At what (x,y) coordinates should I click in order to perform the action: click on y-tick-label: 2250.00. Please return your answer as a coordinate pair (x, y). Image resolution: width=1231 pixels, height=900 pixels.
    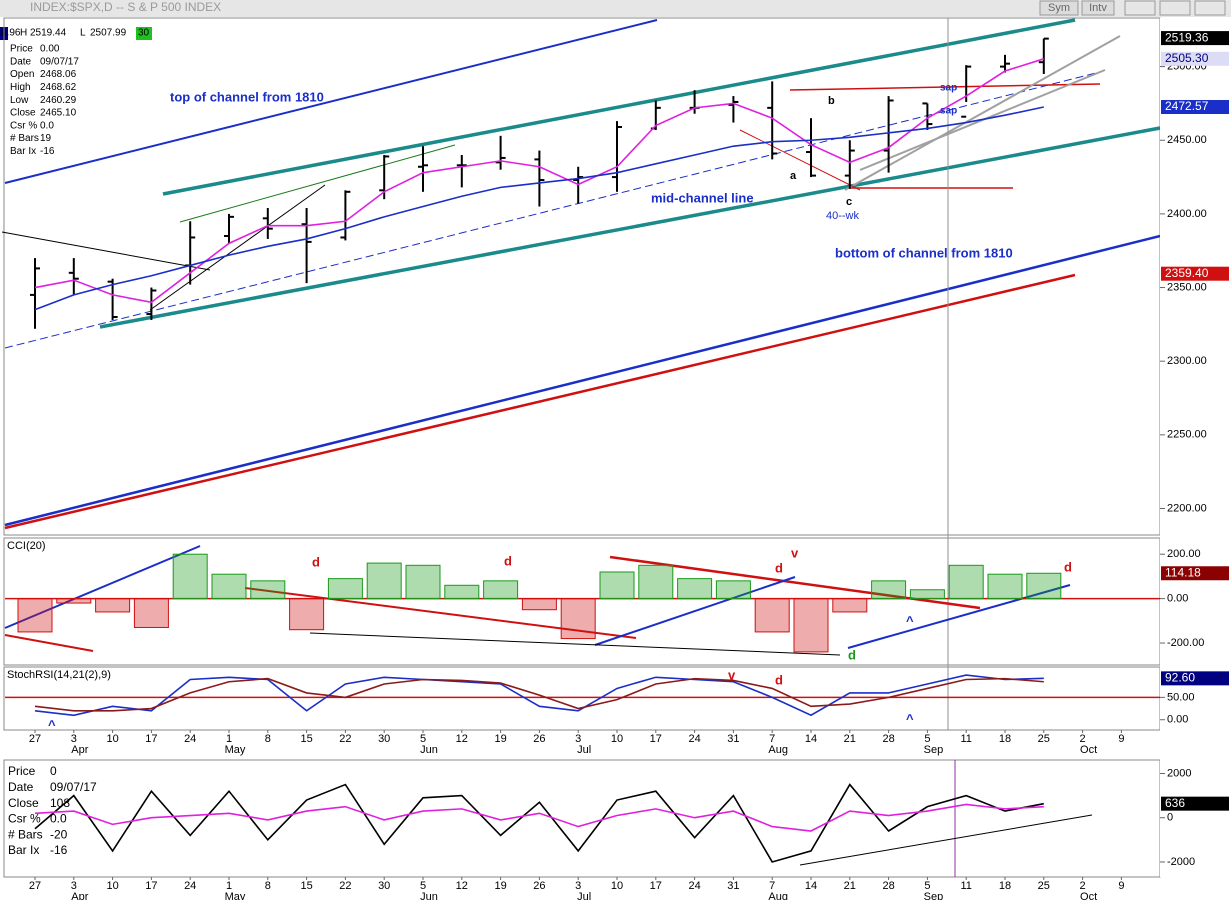
    Looking at the image, I should click on (1187, 435).